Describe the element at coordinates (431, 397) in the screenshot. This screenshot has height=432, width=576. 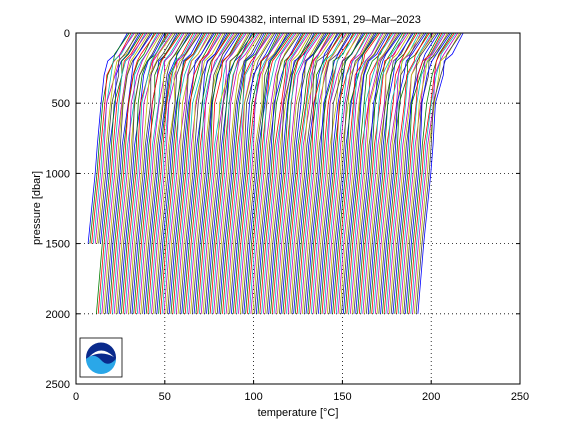
I see `x-tick-label: 200` at that location.